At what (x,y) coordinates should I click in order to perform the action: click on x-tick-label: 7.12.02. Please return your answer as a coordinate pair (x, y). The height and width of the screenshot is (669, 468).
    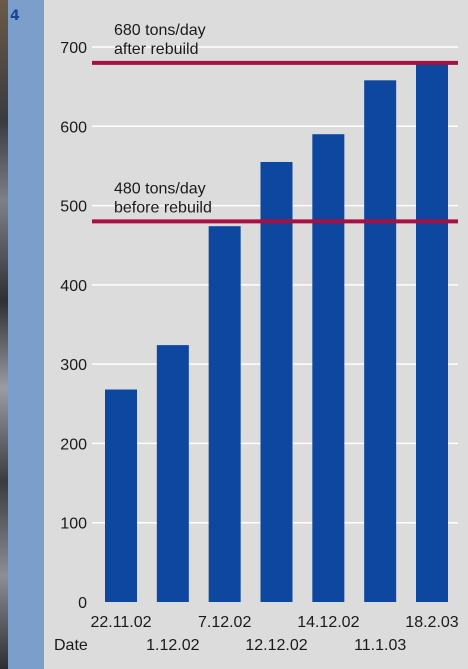
    Looking at the image, I should click on (224, 622).